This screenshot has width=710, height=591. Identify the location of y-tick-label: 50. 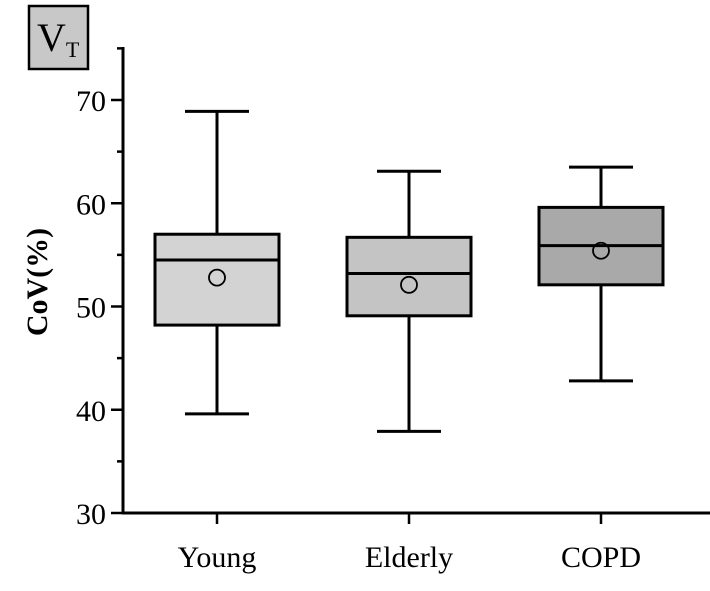
(91, 308).